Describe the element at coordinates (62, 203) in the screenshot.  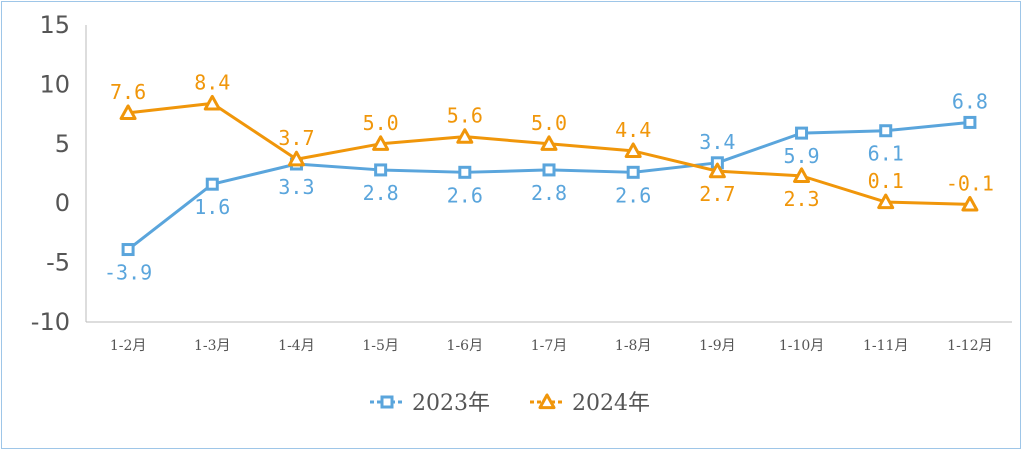
I see `y-tick-label: 0` at that location.